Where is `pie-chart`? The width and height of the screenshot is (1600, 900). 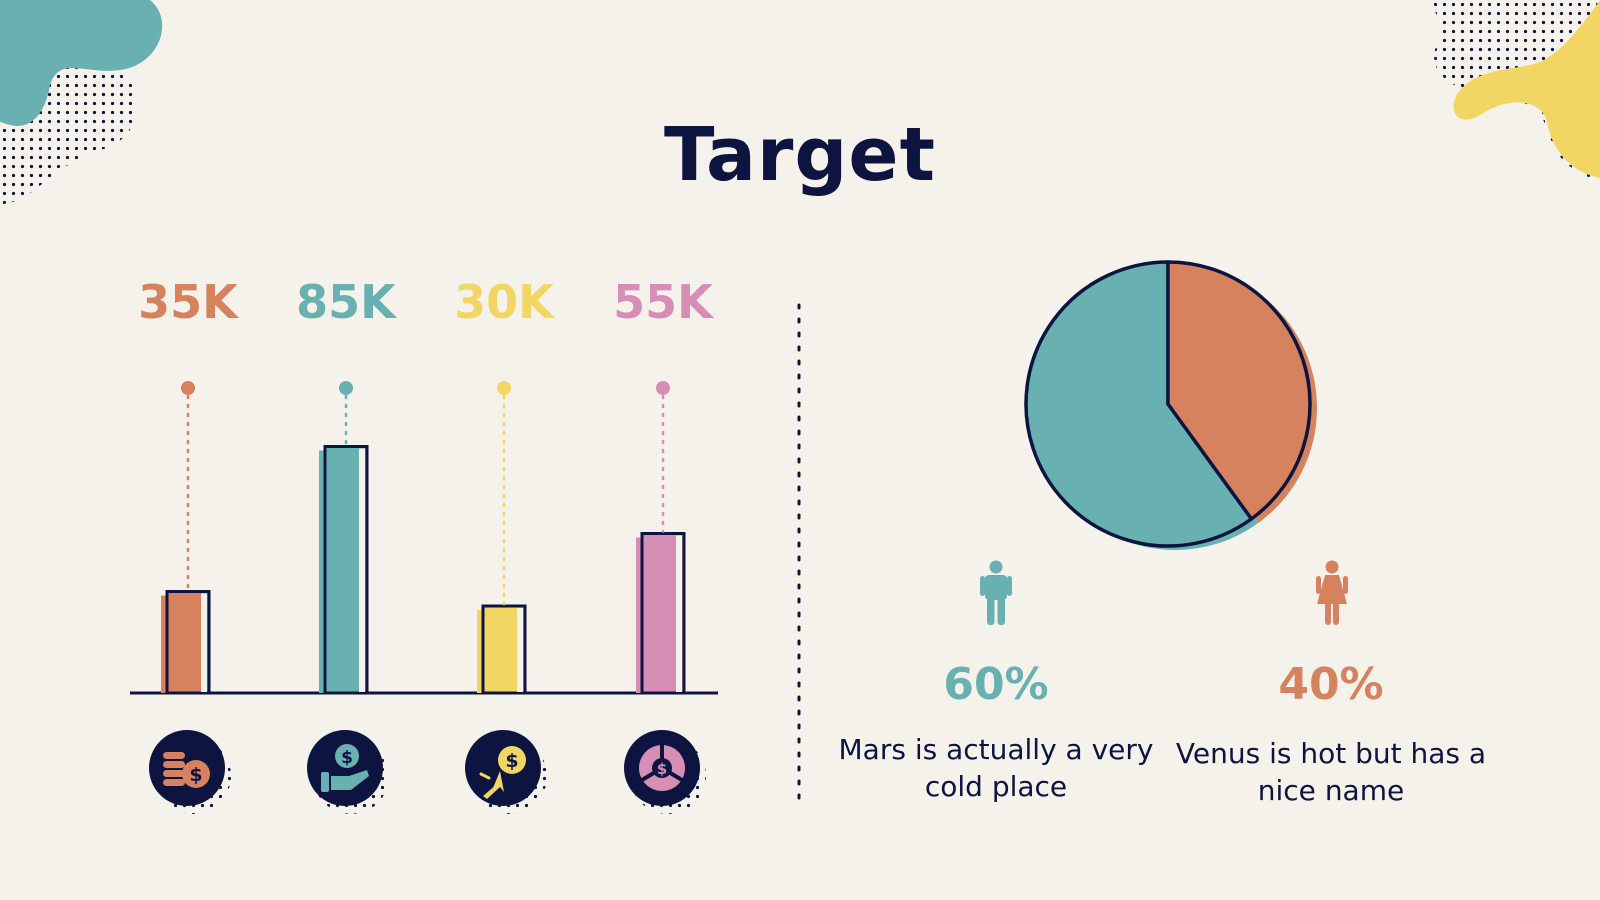 pie-chart is located at coordinates (1170, 405).